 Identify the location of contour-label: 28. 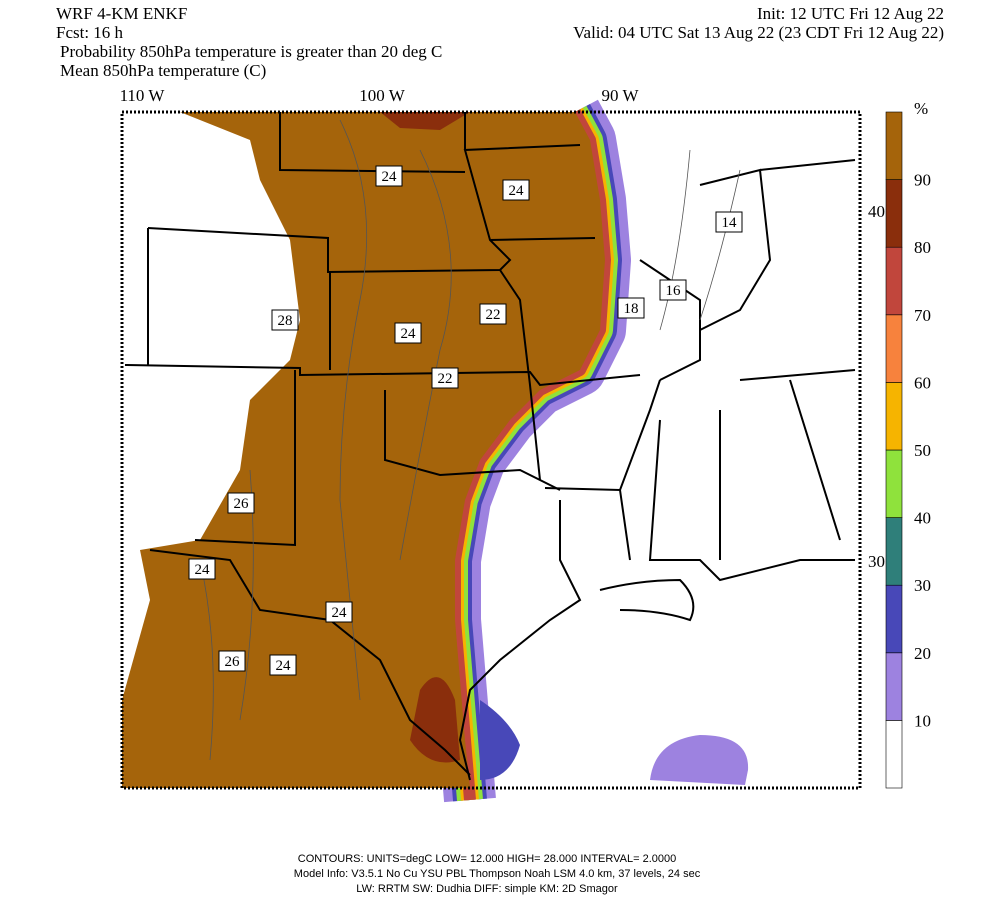
(285, 321).